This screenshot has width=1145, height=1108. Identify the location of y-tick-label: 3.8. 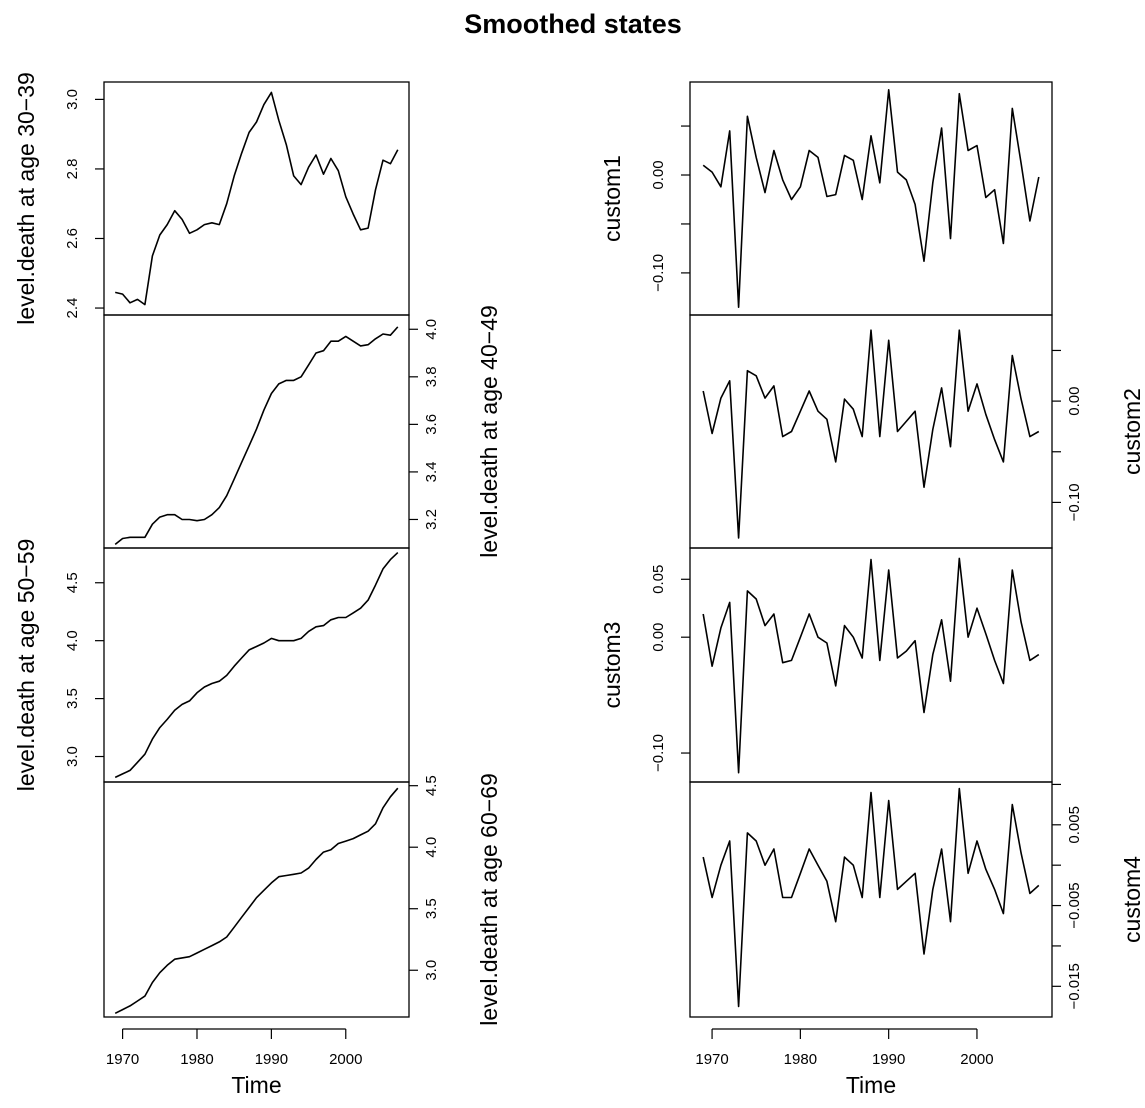
(431, 376).